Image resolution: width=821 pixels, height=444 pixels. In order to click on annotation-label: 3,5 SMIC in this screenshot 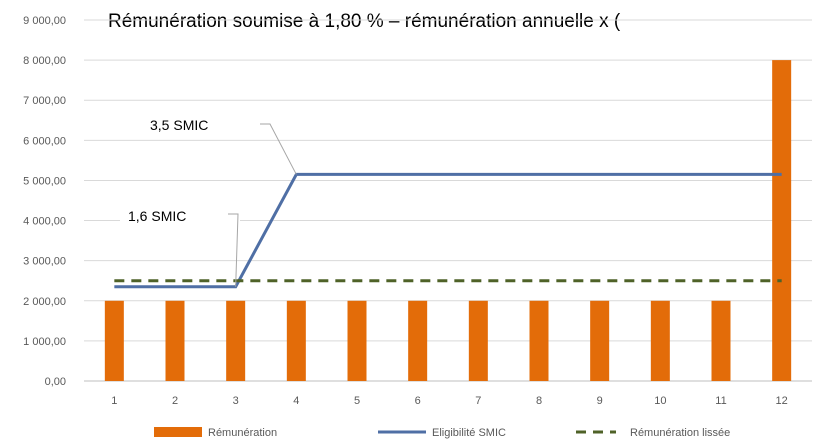, I will do `click(179, 125)`.